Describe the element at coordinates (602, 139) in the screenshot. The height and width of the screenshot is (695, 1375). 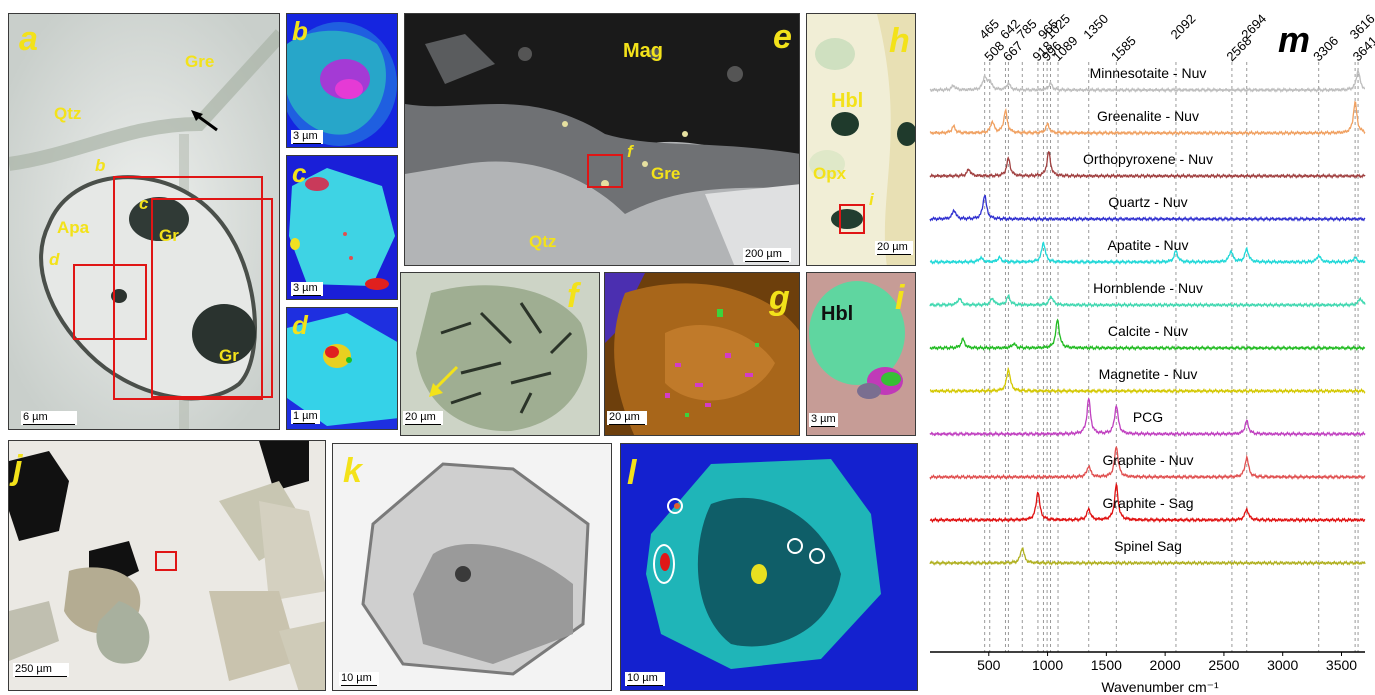
I see `panel-e-image` at that location.